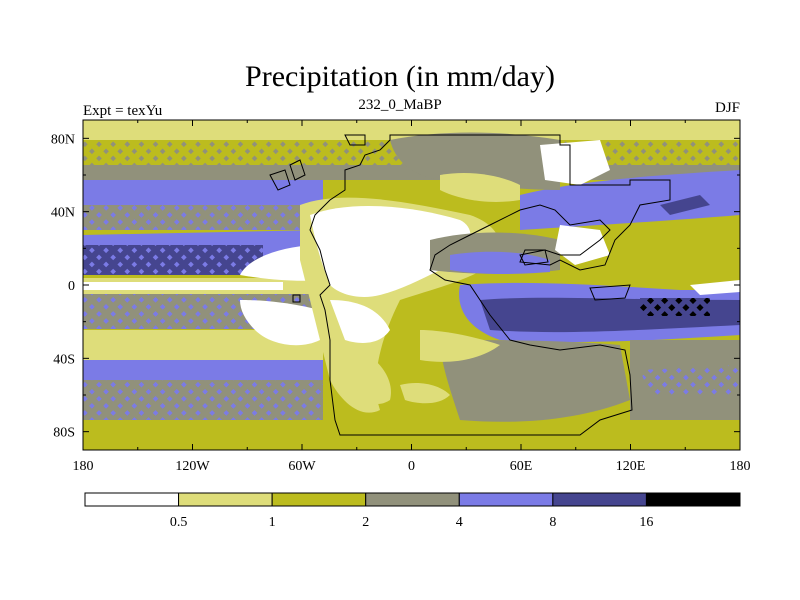  What do you see at coordinates (63, 213) in the screenshot?
I see `lat-tick-label: 40N` at bounding box center [63, 213].